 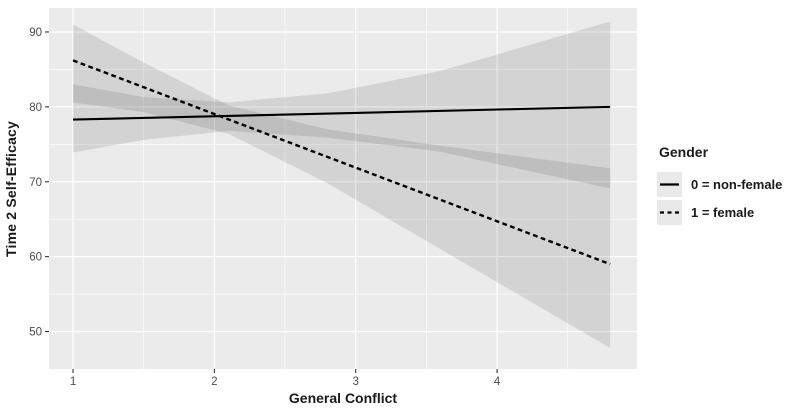 I want to click on y-tick-label: 60, so click(x=35, y=258).